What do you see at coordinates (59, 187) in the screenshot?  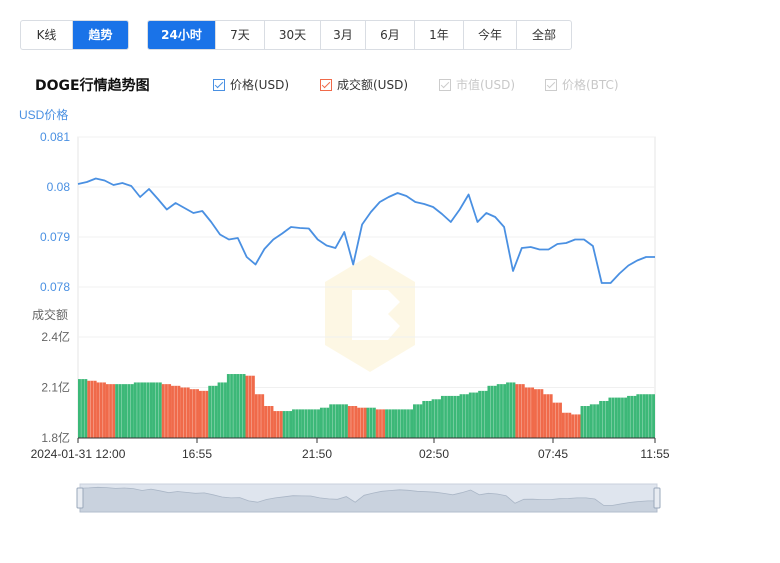 I see `price-tick-label: 0.08` at bounding box center [59, 187].